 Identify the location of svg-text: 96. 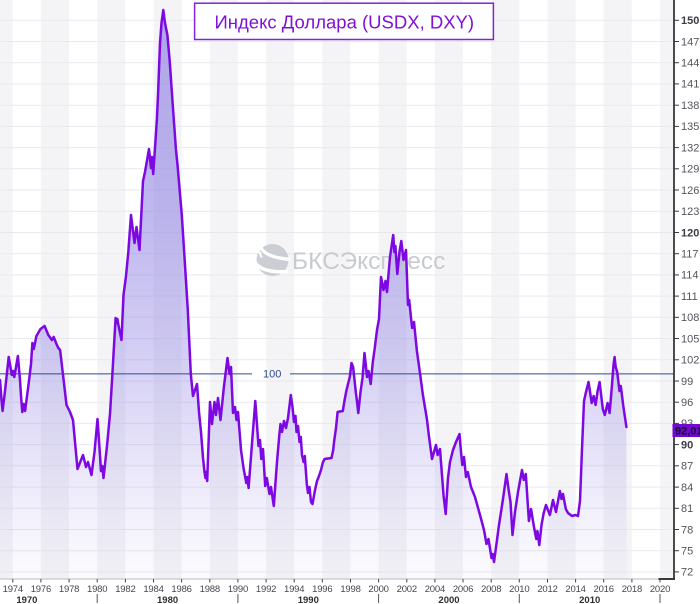
(687, 403).